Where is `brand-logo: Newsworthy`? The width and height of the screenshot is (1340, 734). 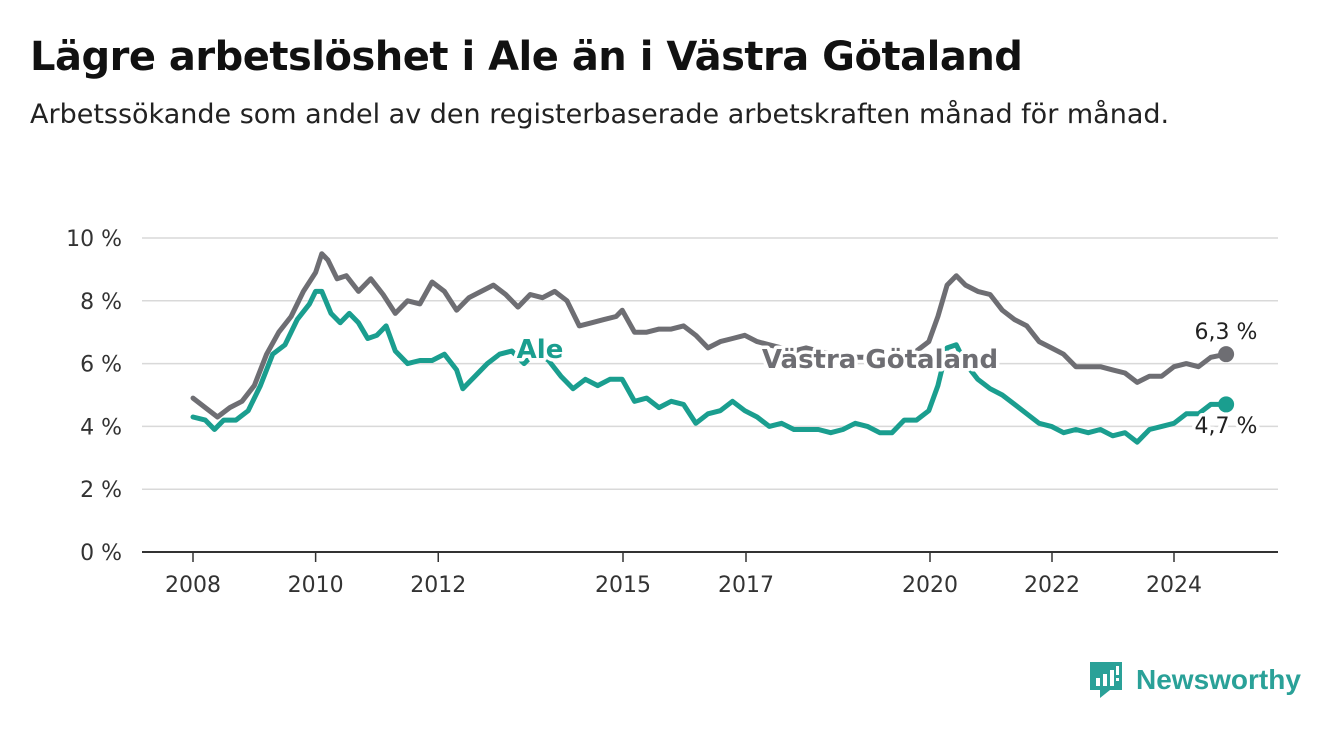
brand-logo: Newsworthy is located at coordinates (1194, 680).